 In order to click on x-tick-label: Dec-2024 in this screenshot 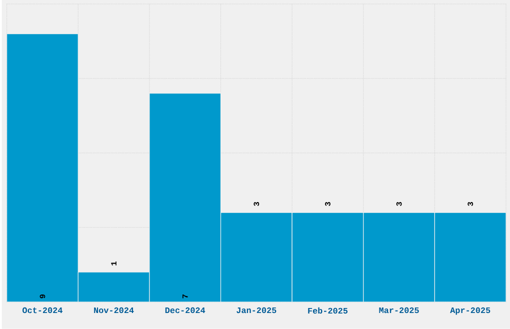, I will do `click(185, 310)`.